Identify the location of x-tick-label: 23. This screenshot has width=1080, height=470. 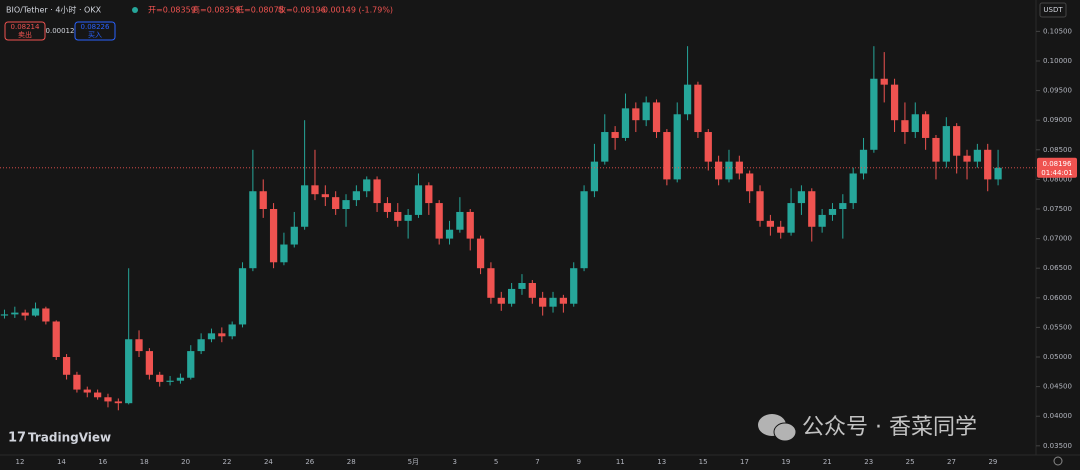
(868, 462).